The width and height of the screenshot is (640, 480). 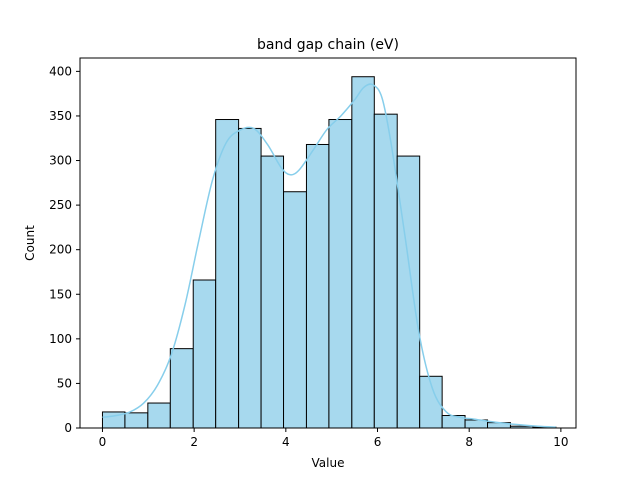 I want to click on x-tick-label: 10, so click(x=560, y=442).